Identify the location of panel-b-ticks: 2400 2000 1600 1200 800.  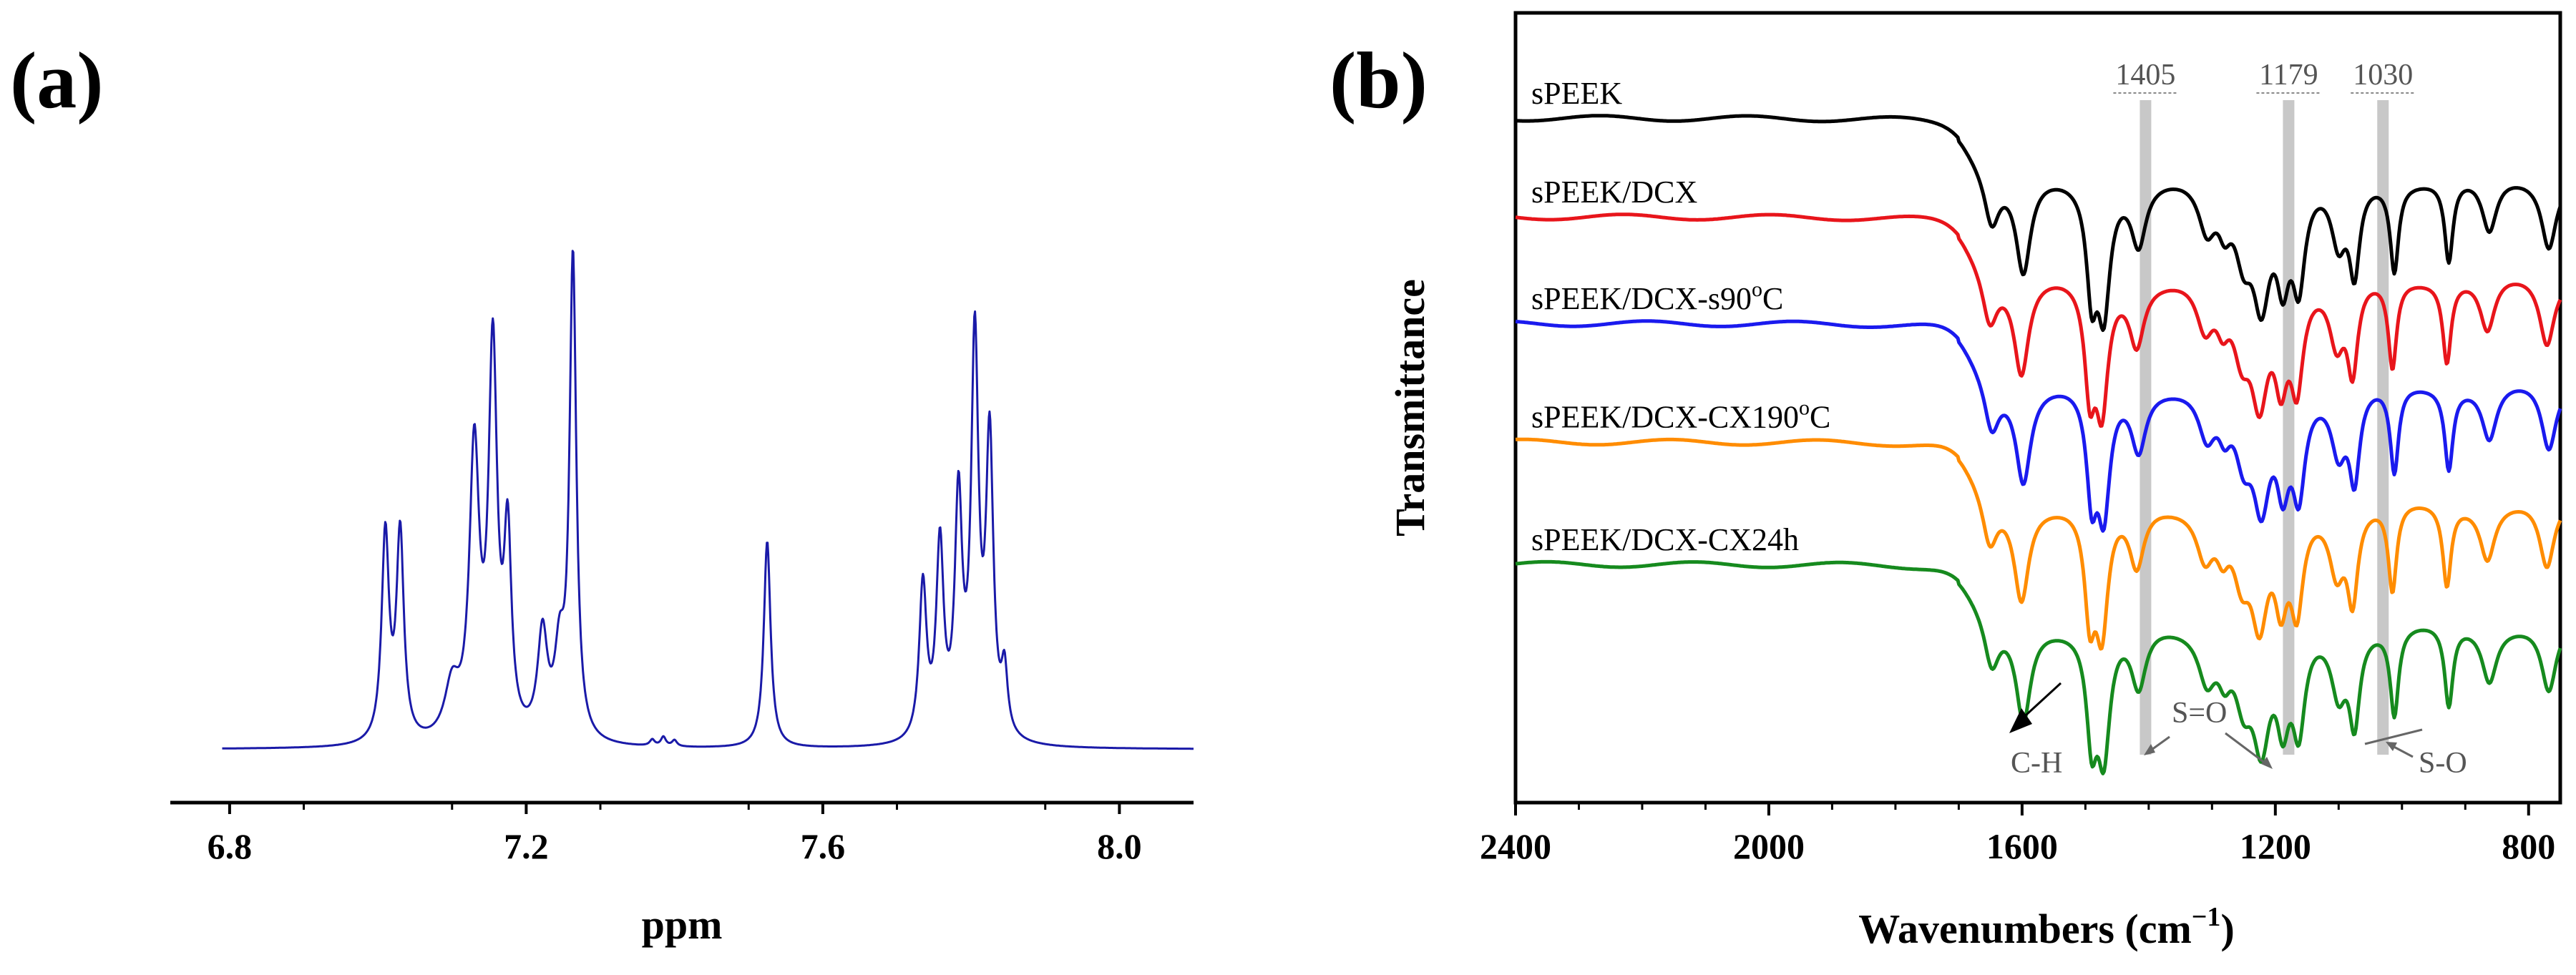
(2017, 834).